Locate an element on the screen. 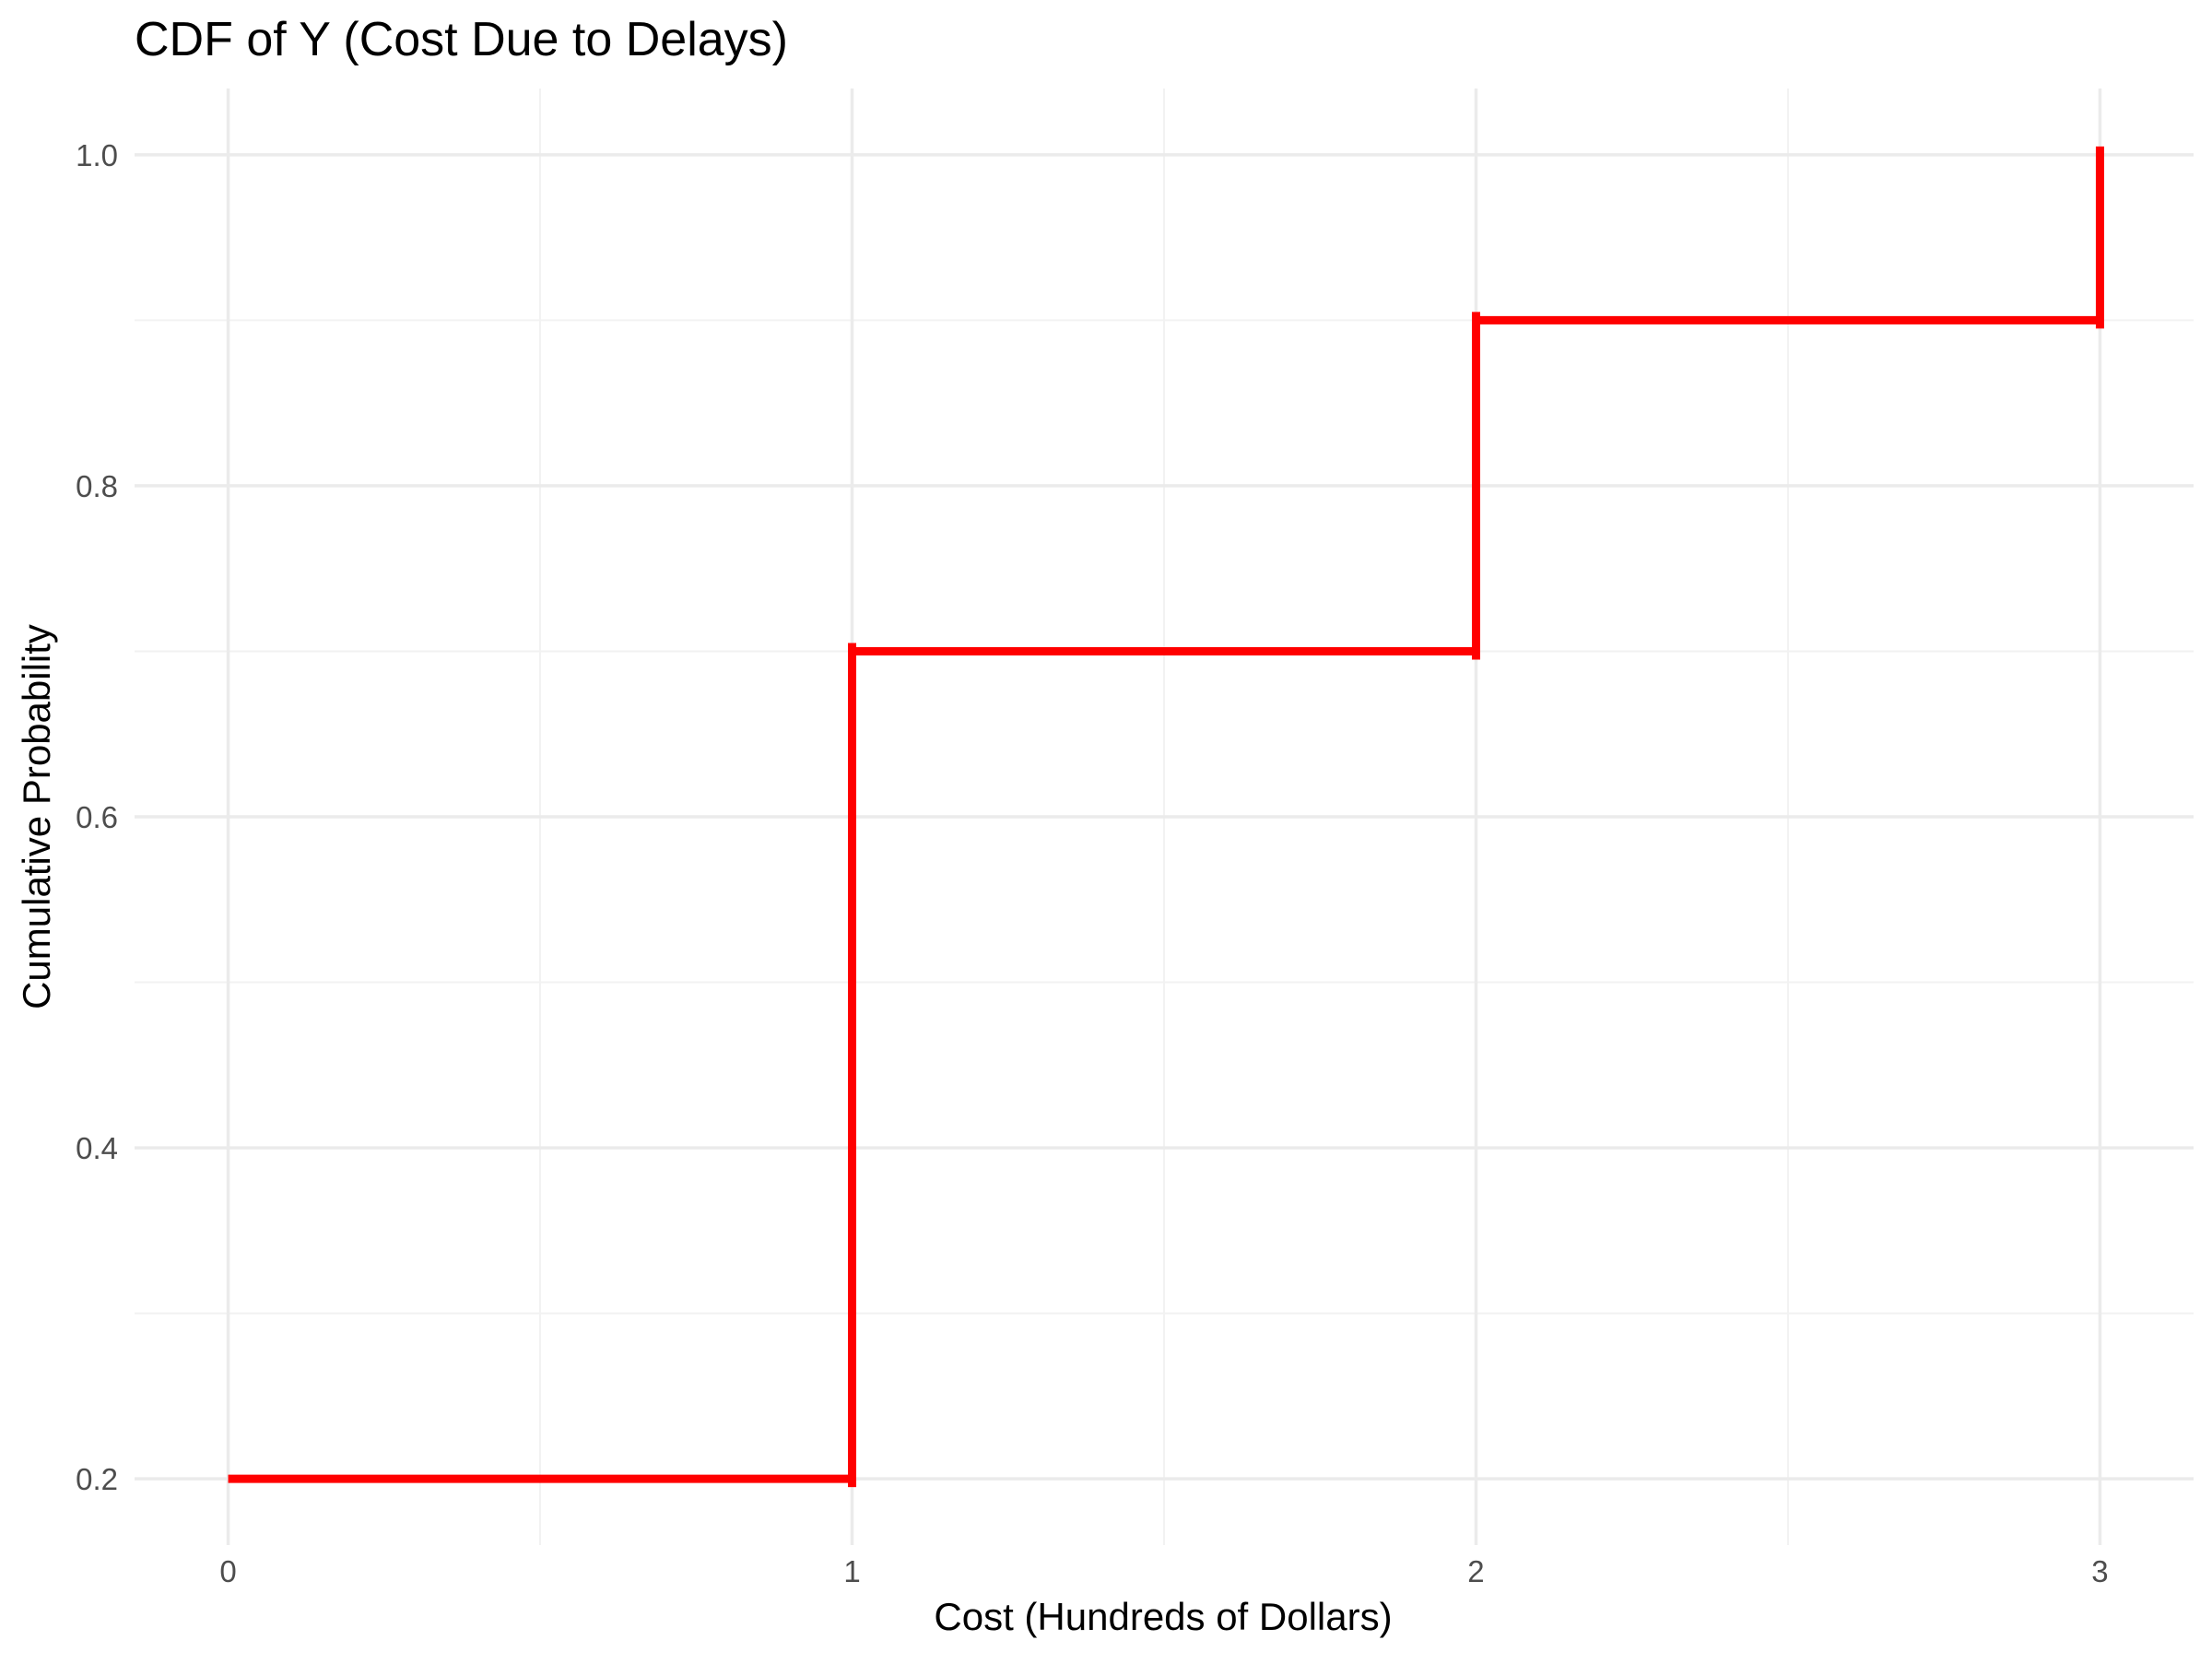  y-tick-label-1: 0.4 is located at coordinates (97, 1148).